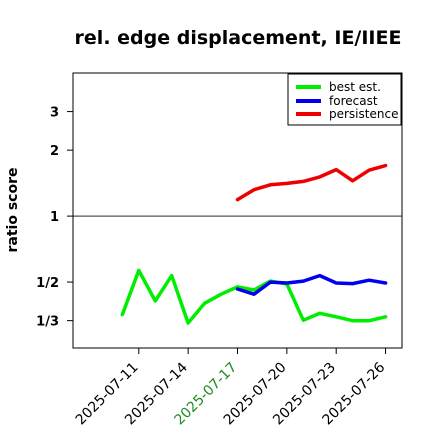 This screenshot has height=440, width=440. I want to click on y-tick-label: 1/2, so click(47, 283).